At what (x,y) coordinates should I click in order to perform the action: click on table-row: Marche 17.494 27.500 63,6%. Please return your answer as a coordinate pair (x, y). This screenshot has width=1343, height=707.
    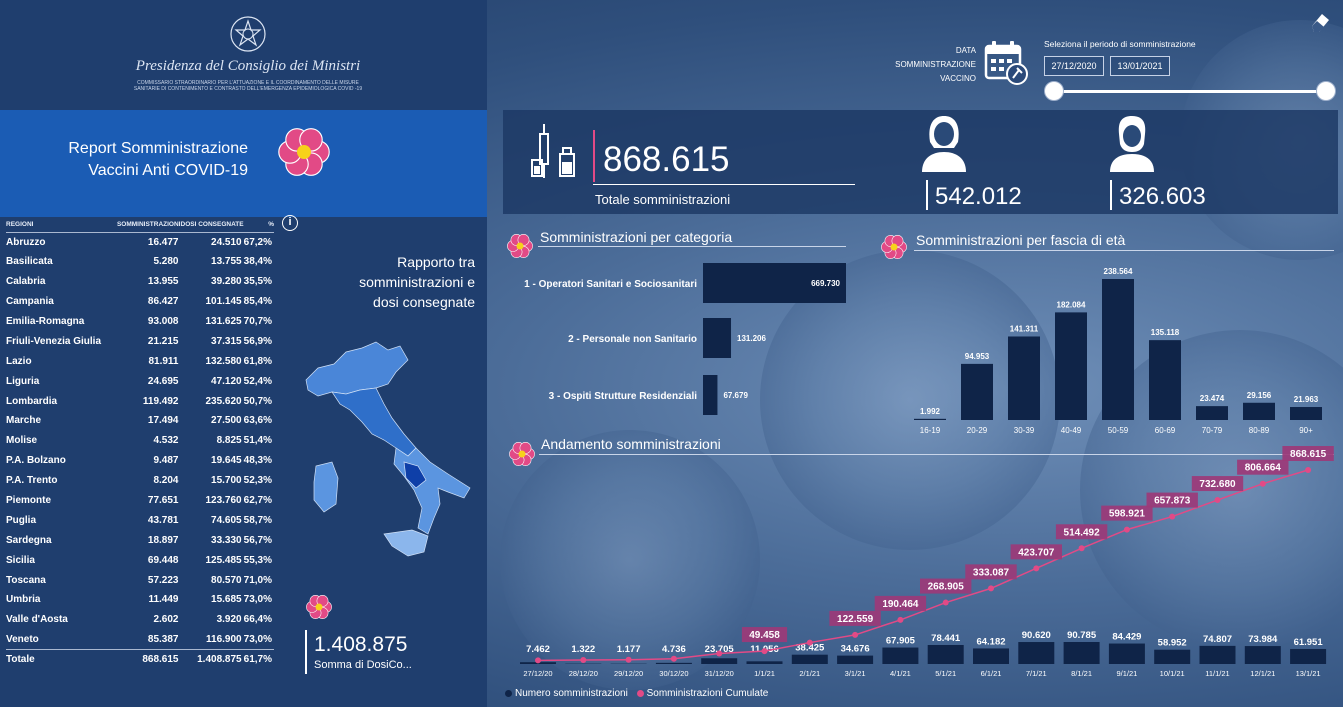
    Looking at the image, I should click on (140, 421).